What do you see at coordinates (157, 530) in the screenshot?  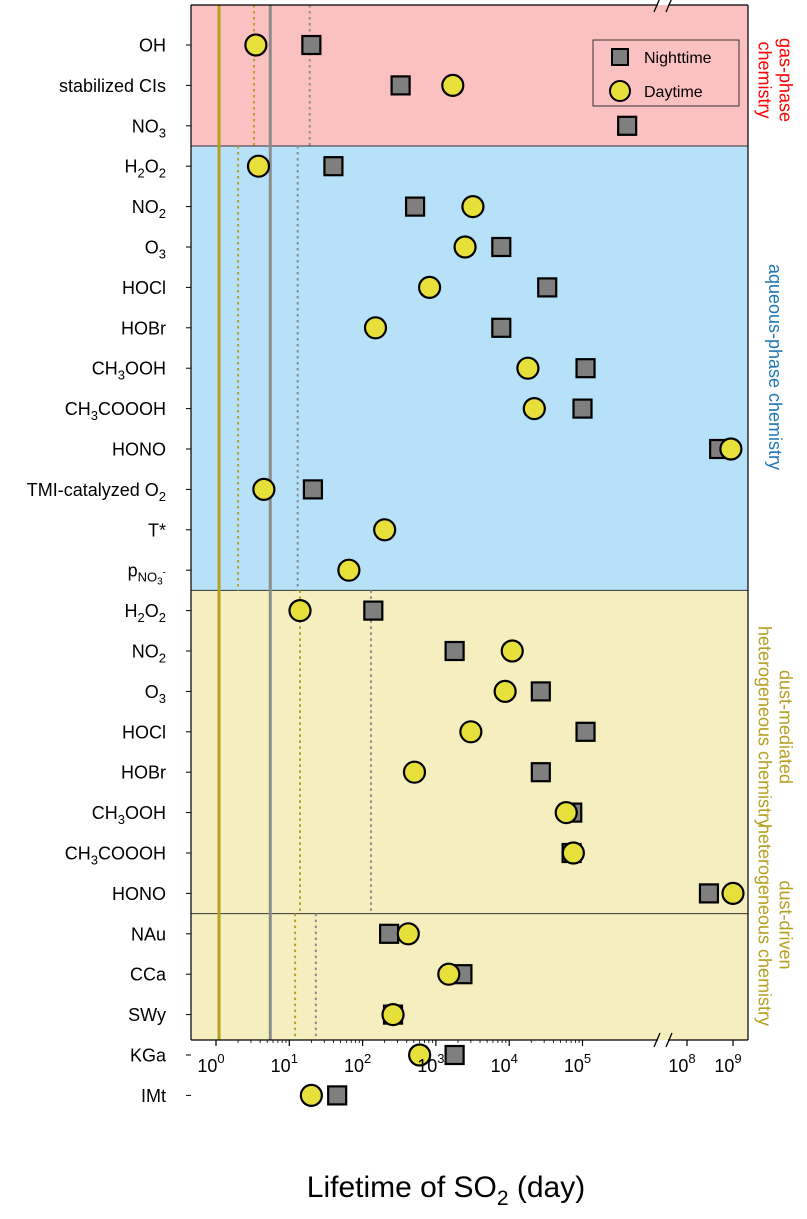 I see `row-label: T*` at bounding box center [157, 530].